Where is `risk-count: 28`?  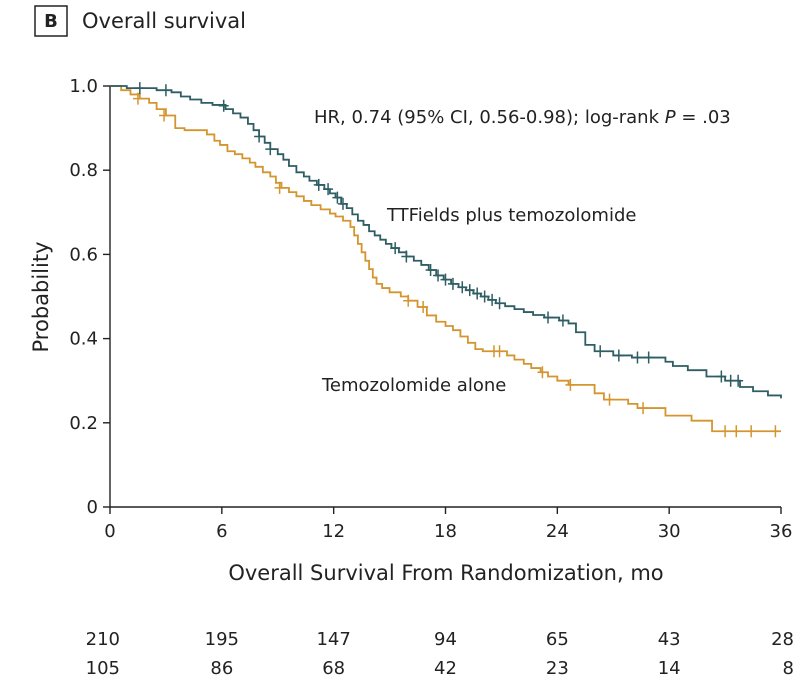 risk-count: 28 is located at coordinates (782, 639).